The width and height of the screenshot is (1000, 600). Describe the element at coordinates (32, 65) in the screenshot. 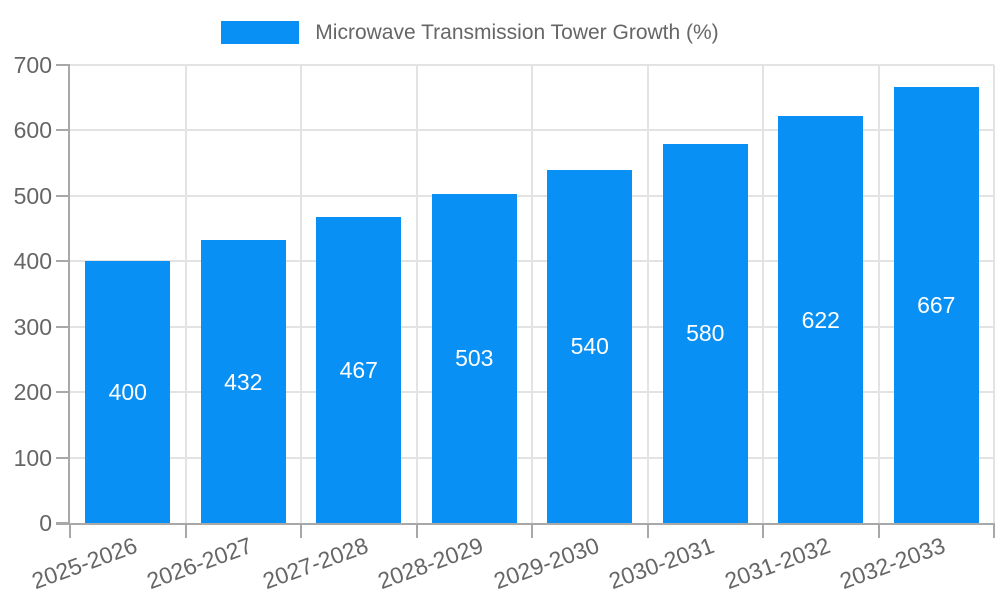

I see `y-tick-label: 700` at that location.